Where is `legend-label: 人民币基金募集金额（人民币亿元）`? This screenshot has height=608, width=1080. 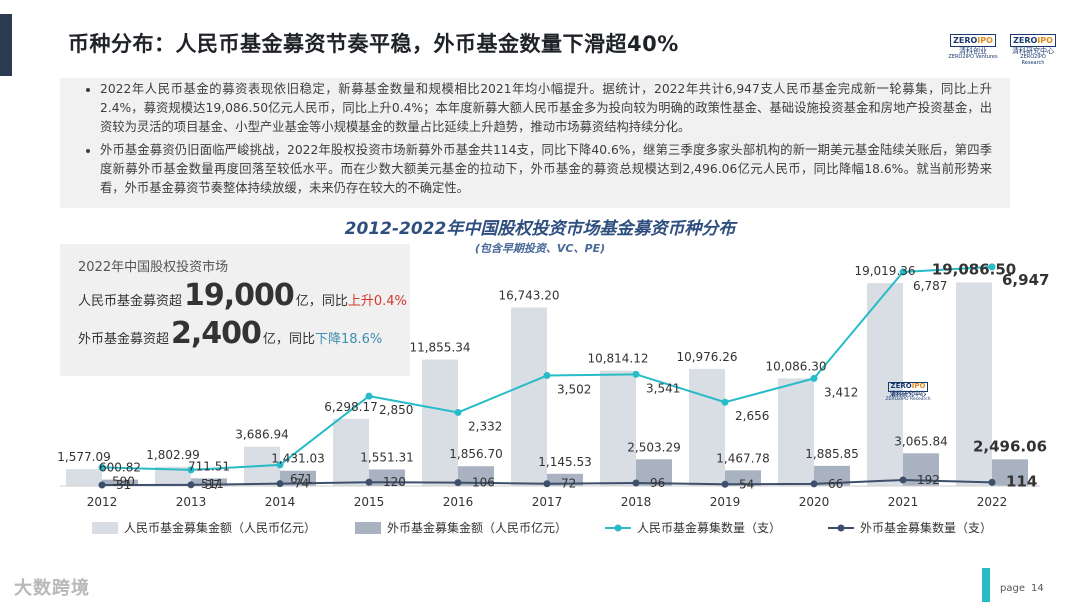
legend-label: 人民币基金募集金额（人民币亿元） is located at coordinates (220, 527).